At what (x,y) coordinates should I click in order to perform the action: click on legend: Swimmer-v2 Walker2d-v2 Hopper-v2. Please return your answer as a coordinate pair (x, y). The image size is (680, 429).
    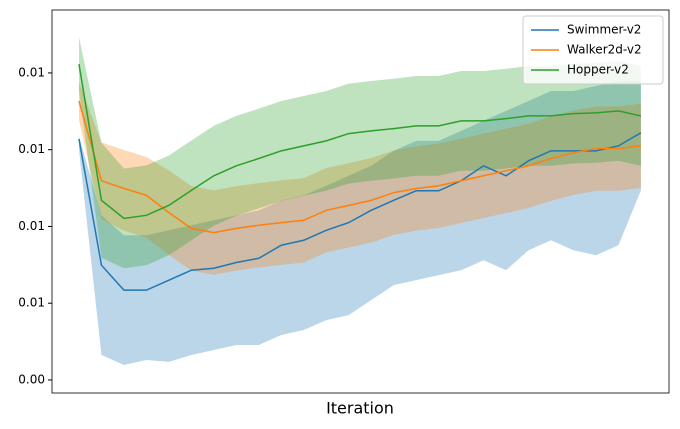
    Looking at the image, I should click on (593, 50).